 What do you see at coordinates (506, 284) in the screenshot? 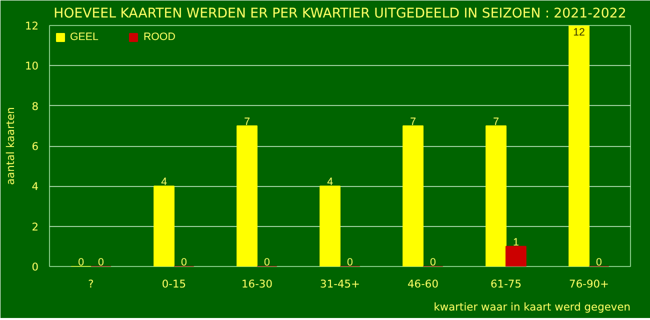
I see `x-tick-label: 61-75` at bounding box center [506, 284].